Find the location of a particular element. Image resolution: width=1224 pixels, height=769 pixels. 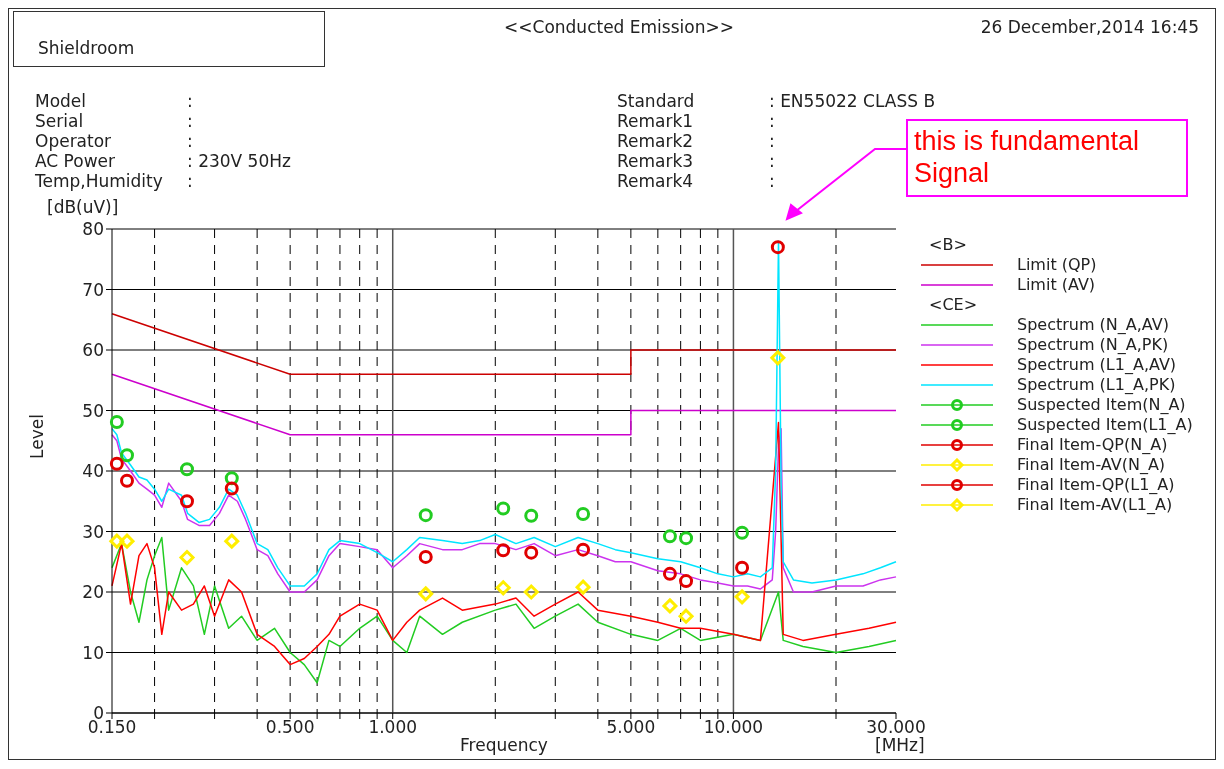

x-tick-label: 30.000 is located at coordinates (896, 727).